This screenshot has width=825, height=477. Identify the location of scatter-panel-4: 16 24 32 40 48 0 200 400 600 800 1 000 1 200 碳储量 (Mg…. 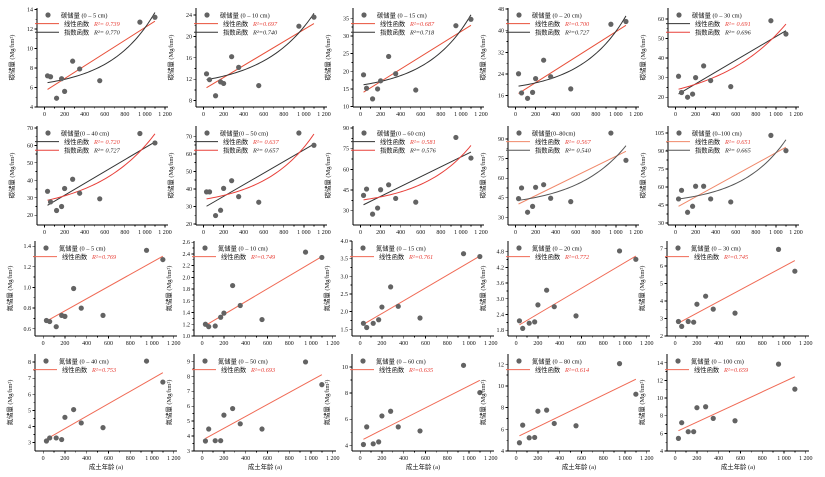
(560, 62).